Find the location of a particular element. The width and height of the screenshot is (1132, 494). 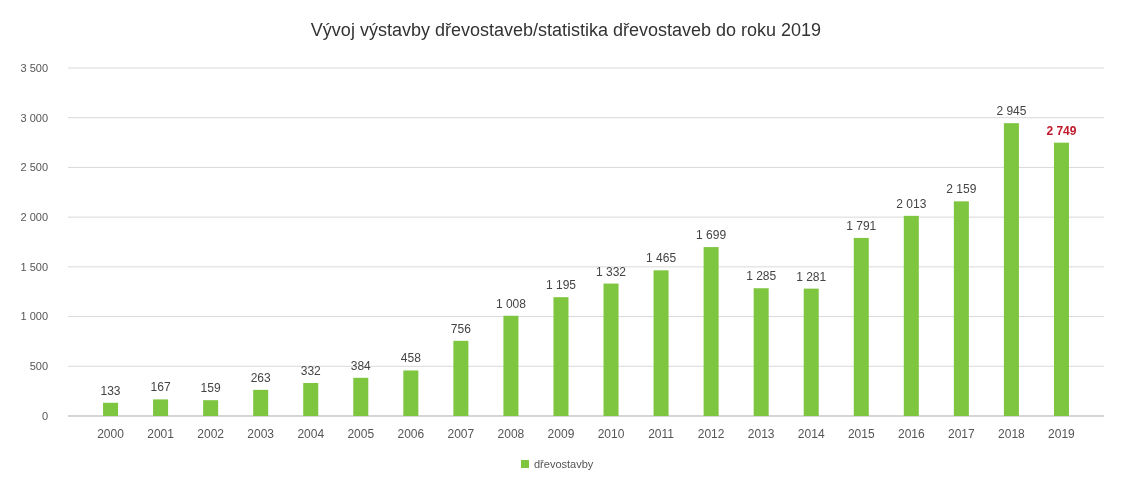

x-tick-label: 2011 is located at coordinates (661, 434).